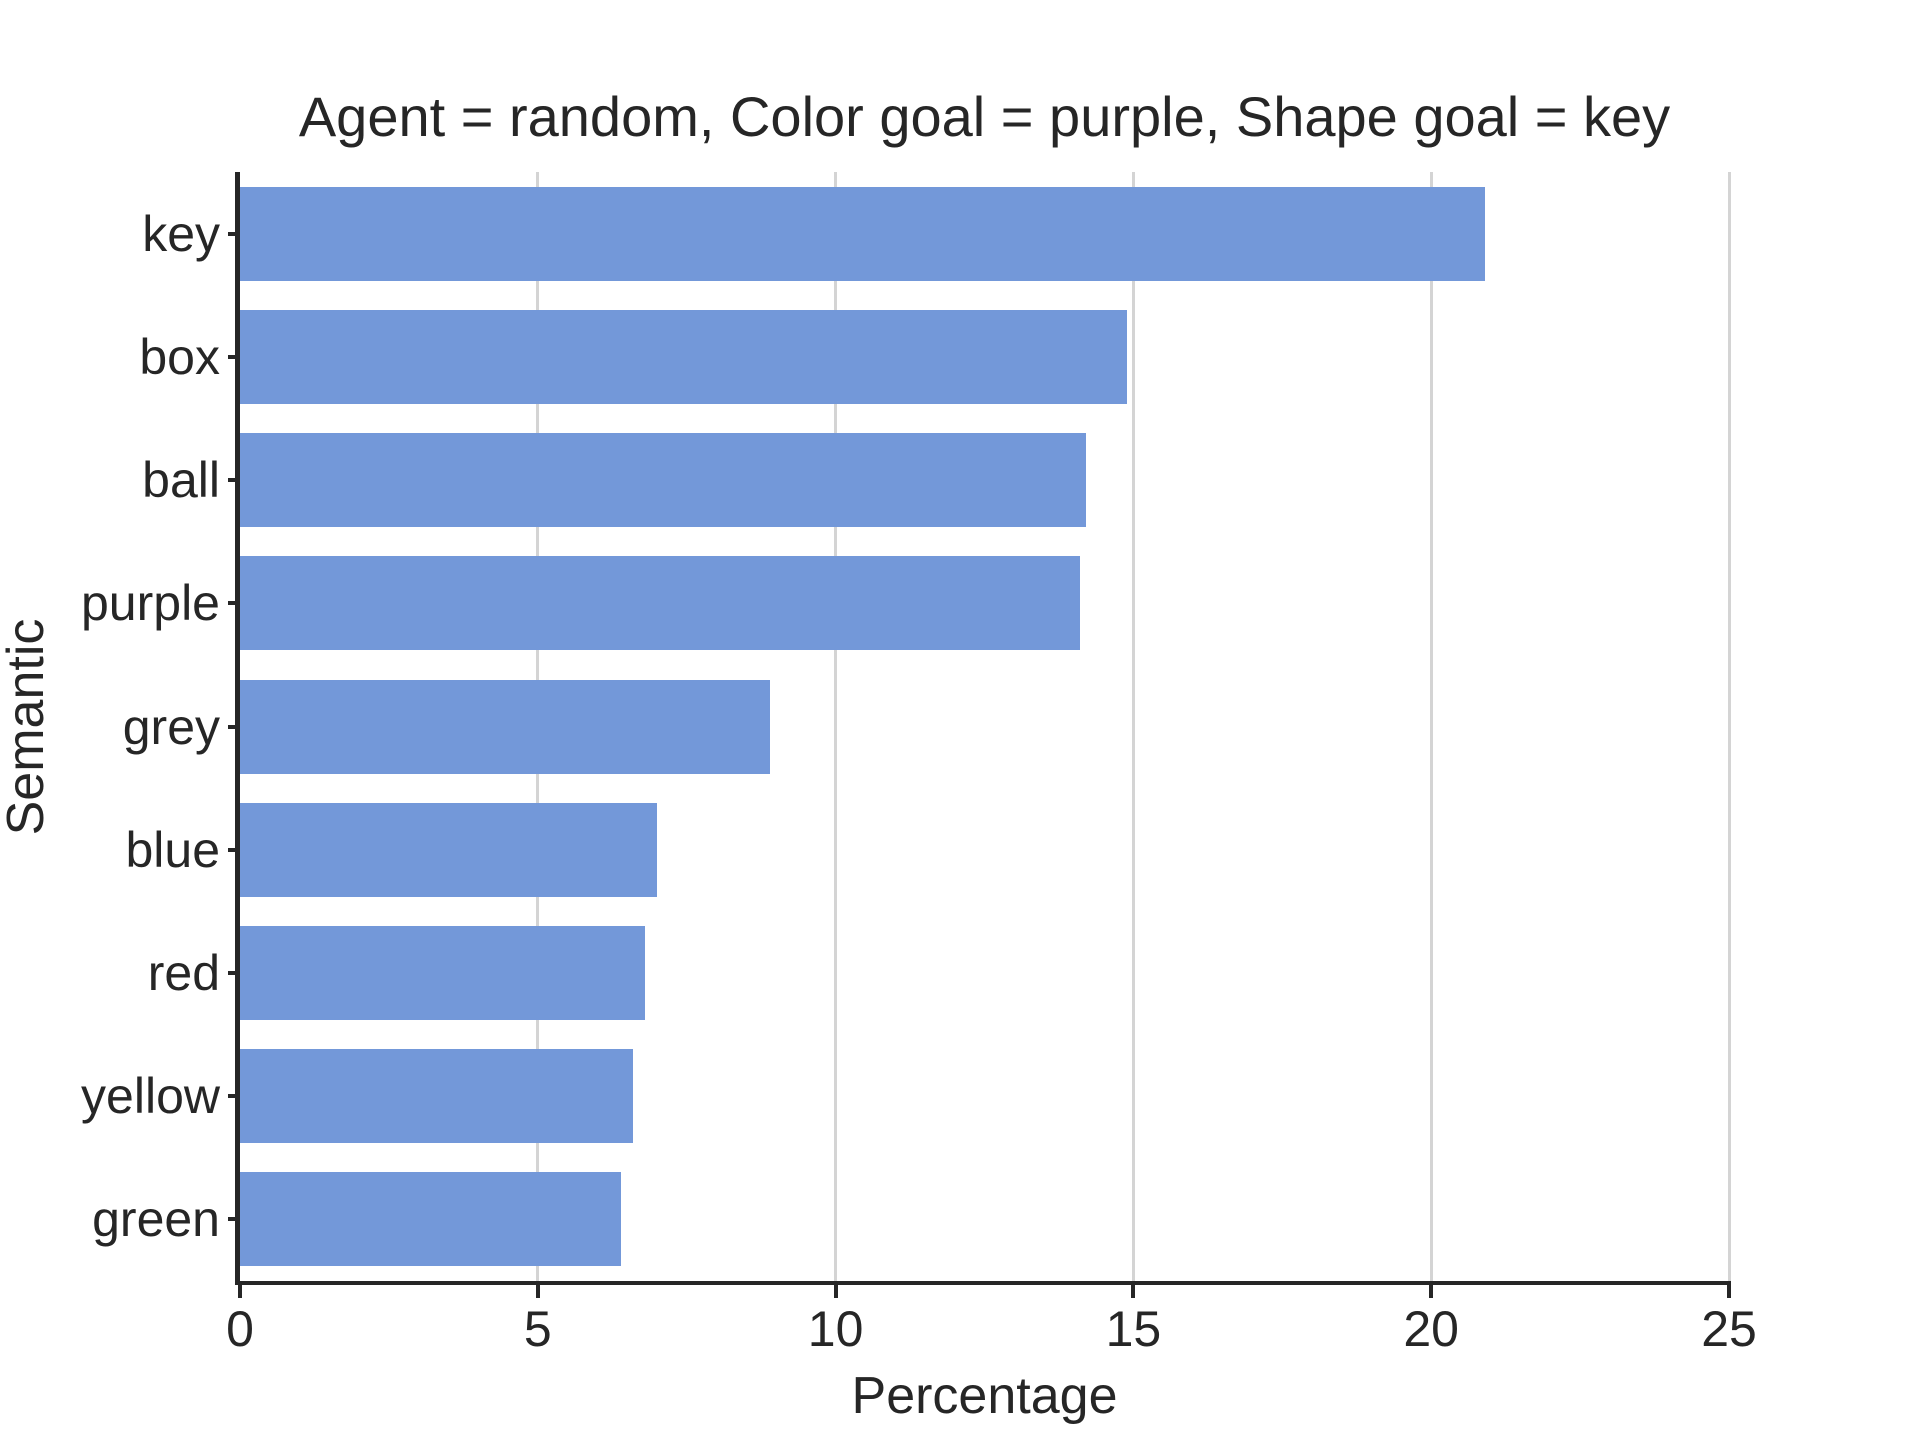 The width and height of the screenshot is (1920, 1440). I want to click on y-axis-spine, so click(237, 728).